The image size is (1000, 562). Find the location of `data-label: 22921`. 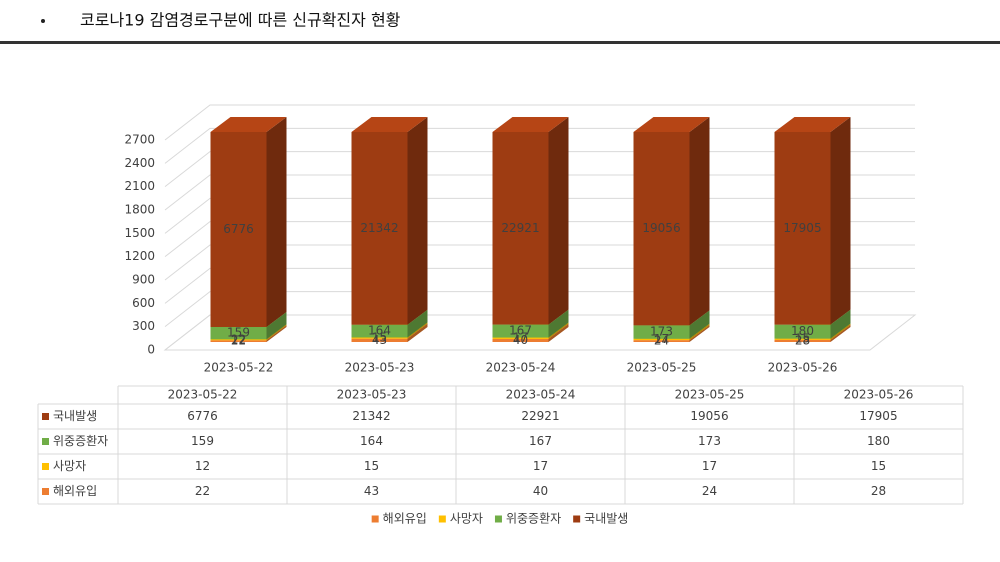

data-label: 22921 is located at coordinates (520, 228).